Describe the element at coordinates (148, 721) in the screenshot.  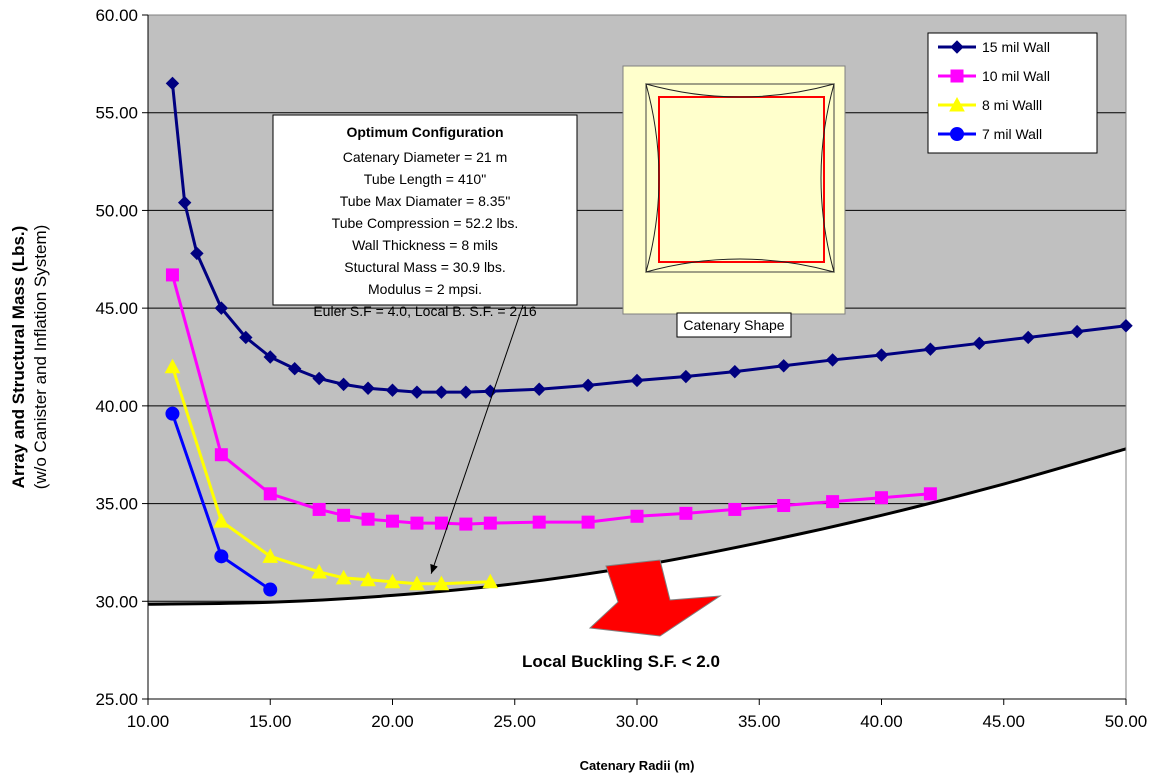
I see `x-tick-label: 10.00` at that location.